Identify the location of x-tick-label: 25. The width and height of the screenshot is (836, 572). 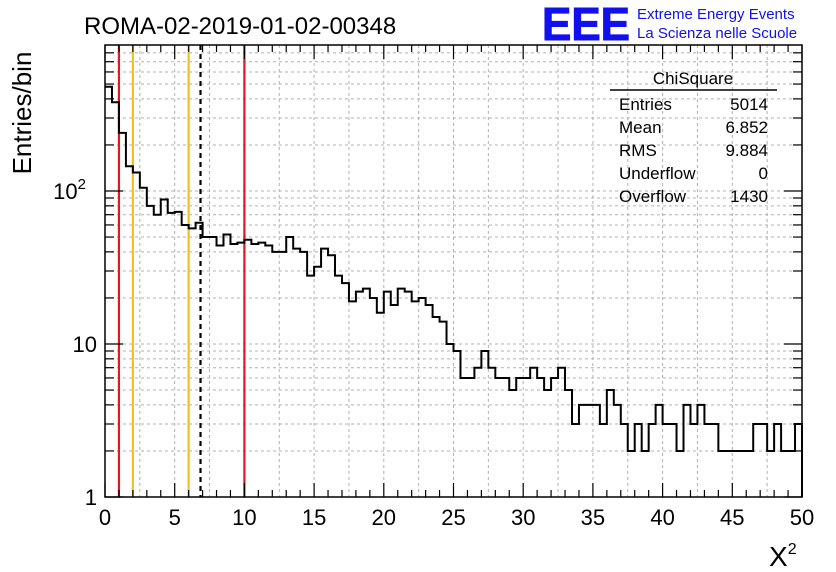
(453, 517).